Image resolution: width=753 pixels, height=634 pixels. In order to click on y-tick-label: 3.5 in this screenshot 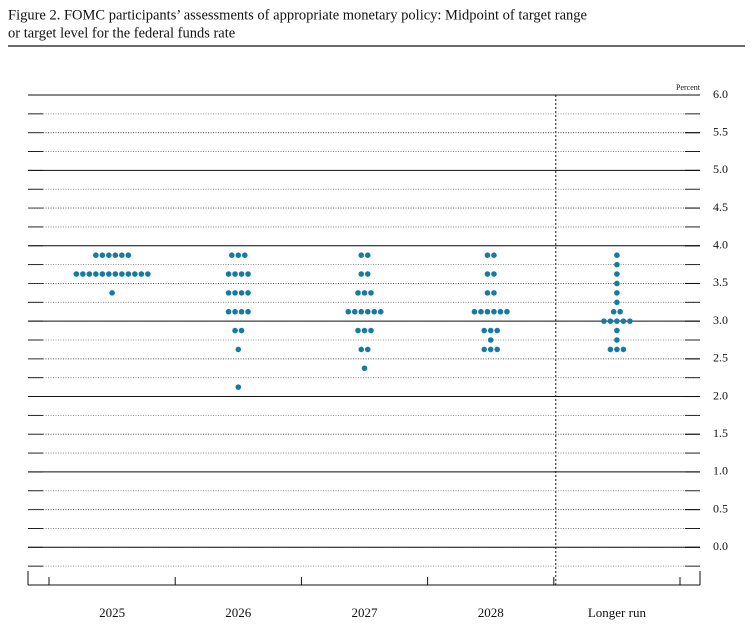, I will do `click(720, 282)`.